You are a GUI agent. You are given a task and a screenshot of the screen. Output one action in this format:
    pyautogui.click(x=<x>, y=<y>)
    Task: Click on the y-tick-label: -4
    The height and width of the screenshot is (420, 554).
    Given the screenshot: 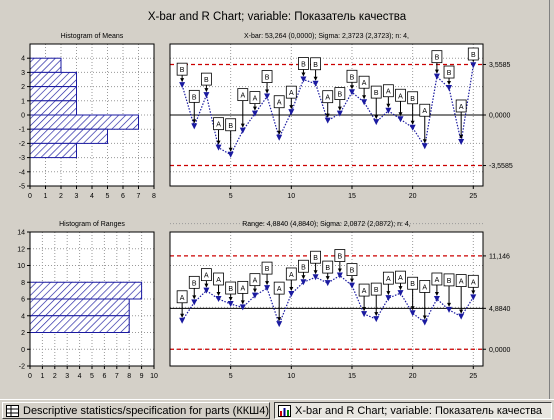 What is the action you would take?
    pyautogui.click(x=22, y=172)
    